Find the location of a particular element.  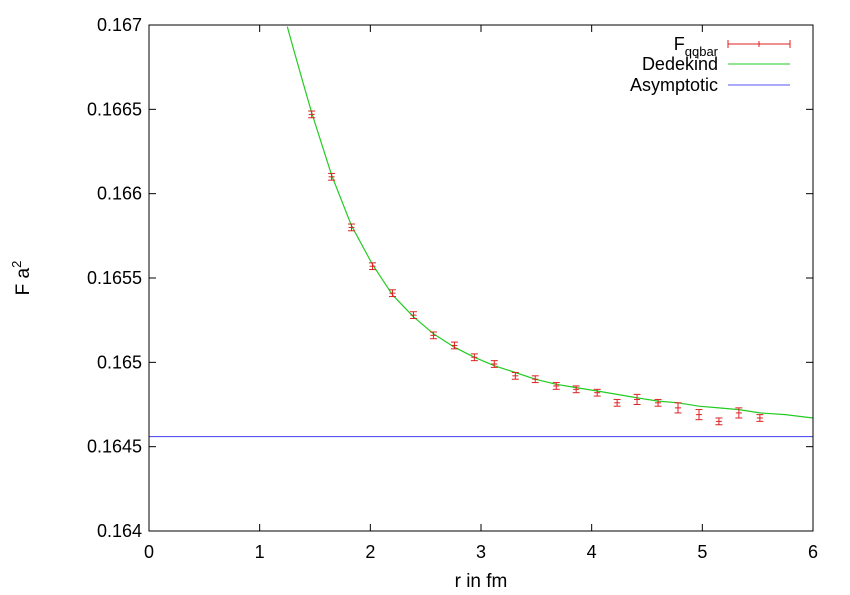

y-axis-title: F a2 is located at coordinates (21, 278).